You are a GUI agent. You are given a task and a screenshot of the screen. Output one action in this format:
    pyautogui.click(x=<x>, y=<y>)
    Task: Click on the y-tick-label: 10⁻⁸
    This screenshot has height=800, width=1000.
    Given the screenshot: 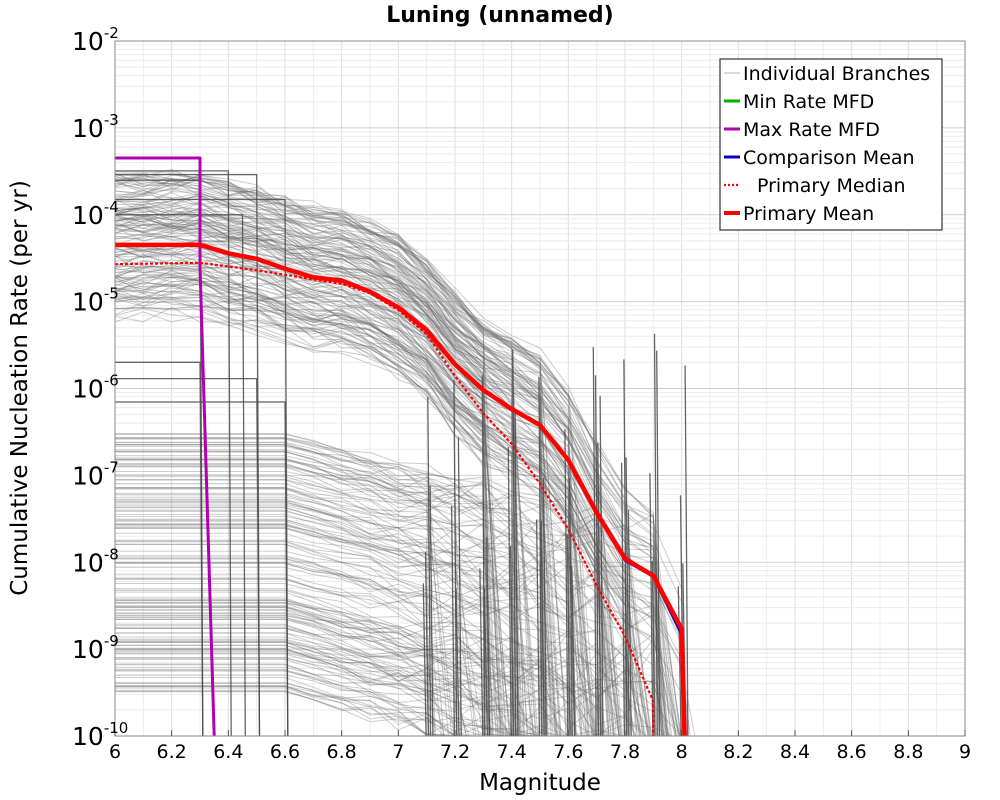 What is the action you would take?
    pyautogui.click(x=95, y=561)
    